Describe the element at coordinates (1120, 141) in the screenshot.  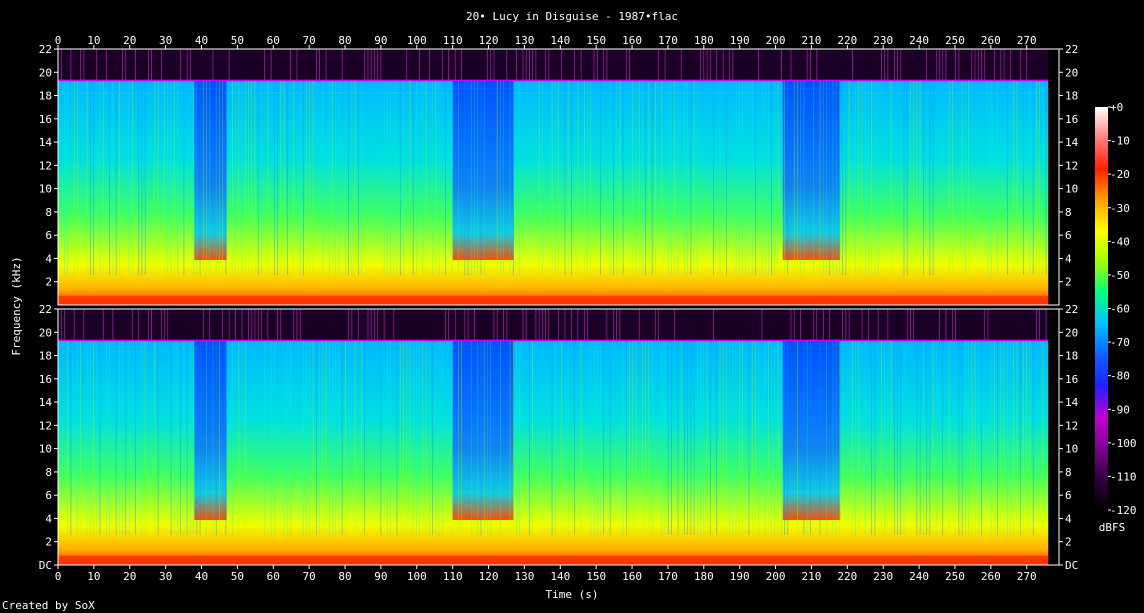
I see `colorbar-tick-label: -10` at that location.